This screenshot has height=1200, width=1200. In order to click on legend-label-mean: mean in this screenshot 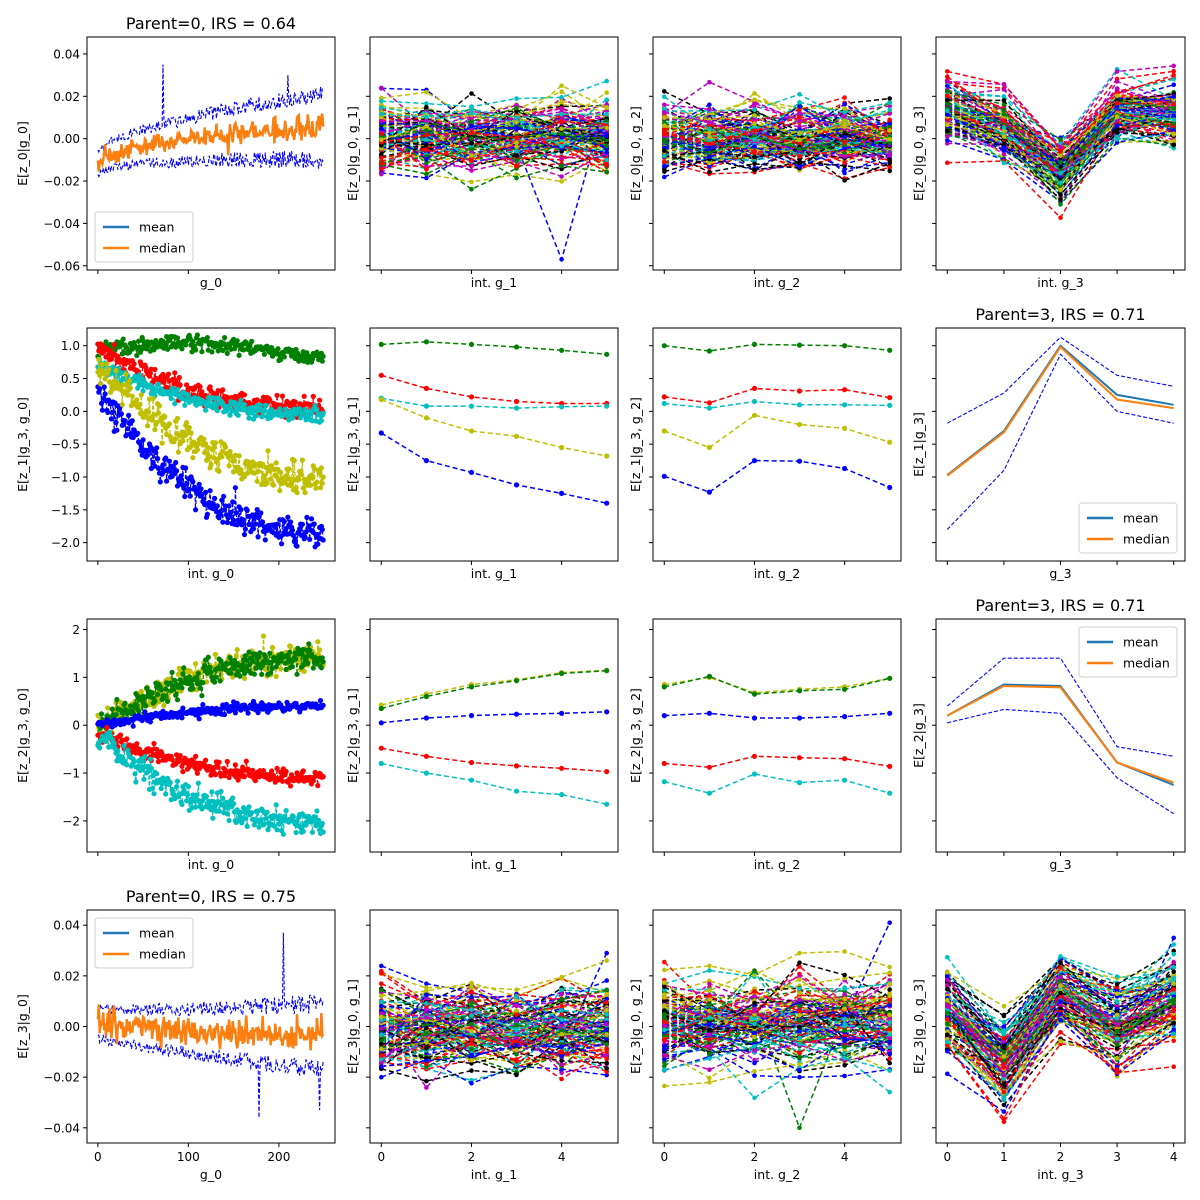, I will do `click(156, 227)`.